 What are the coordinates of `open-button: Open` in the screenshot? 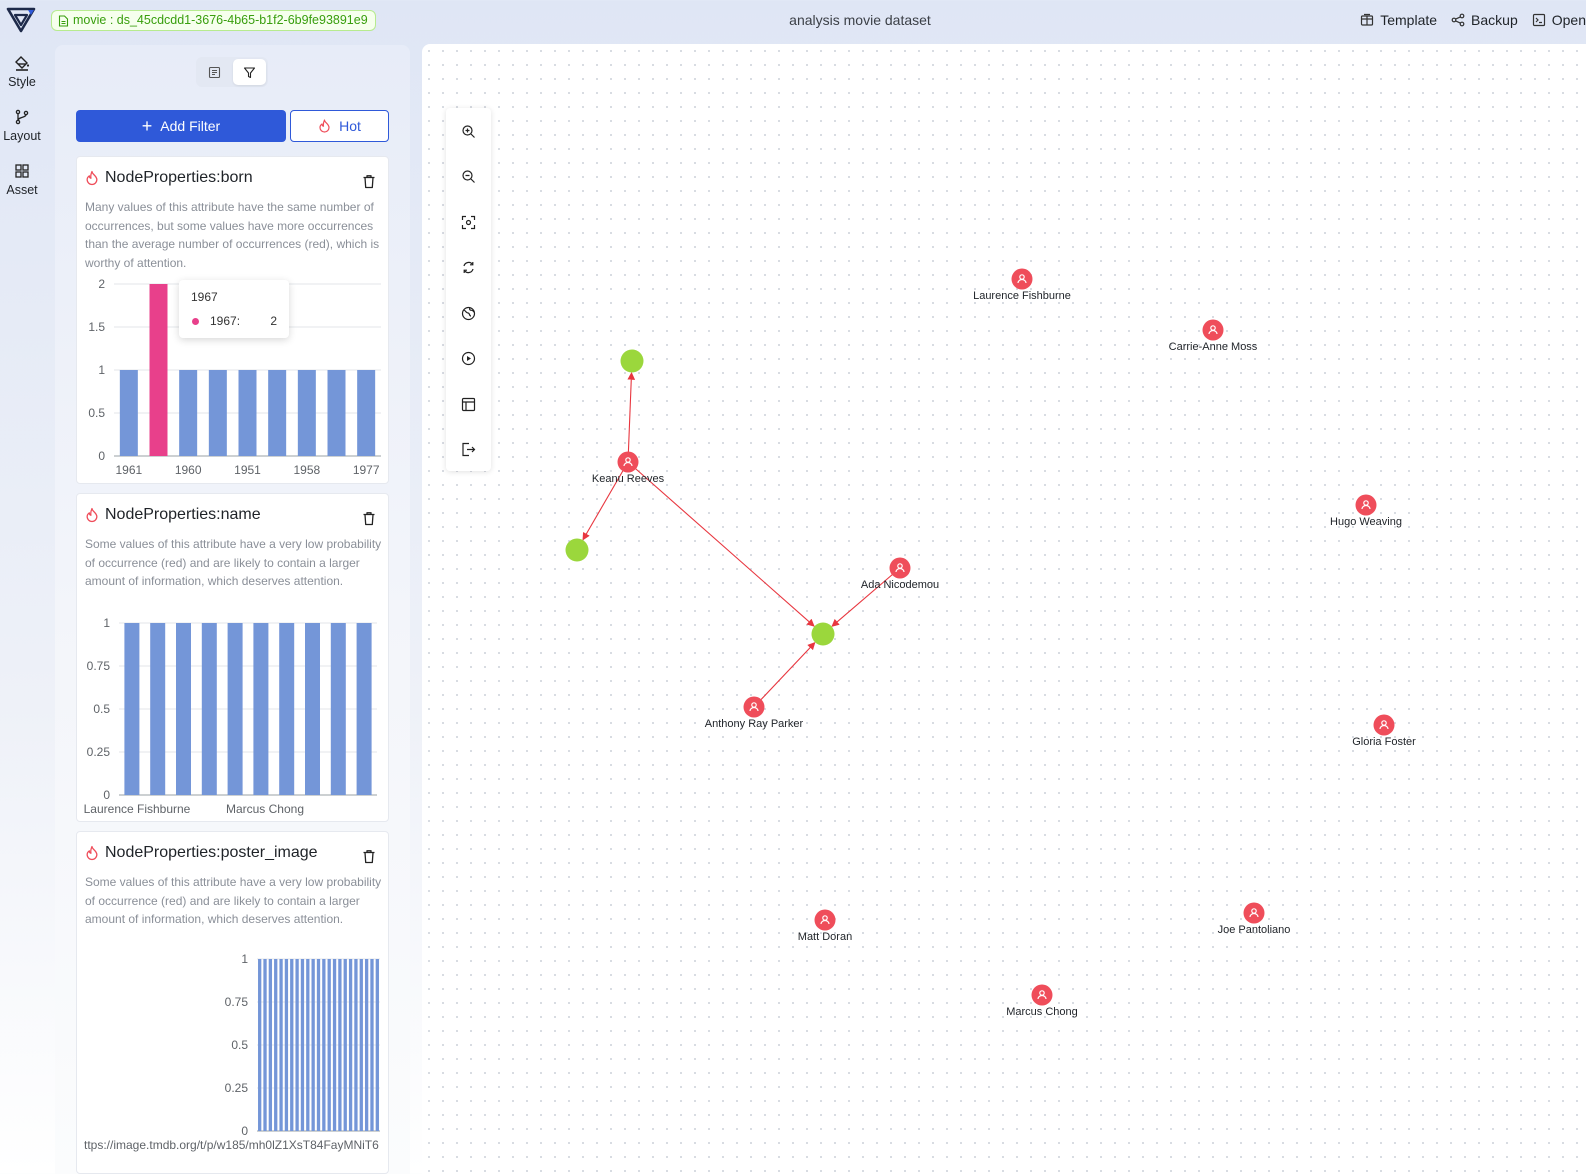 It's located at (1559, 20).